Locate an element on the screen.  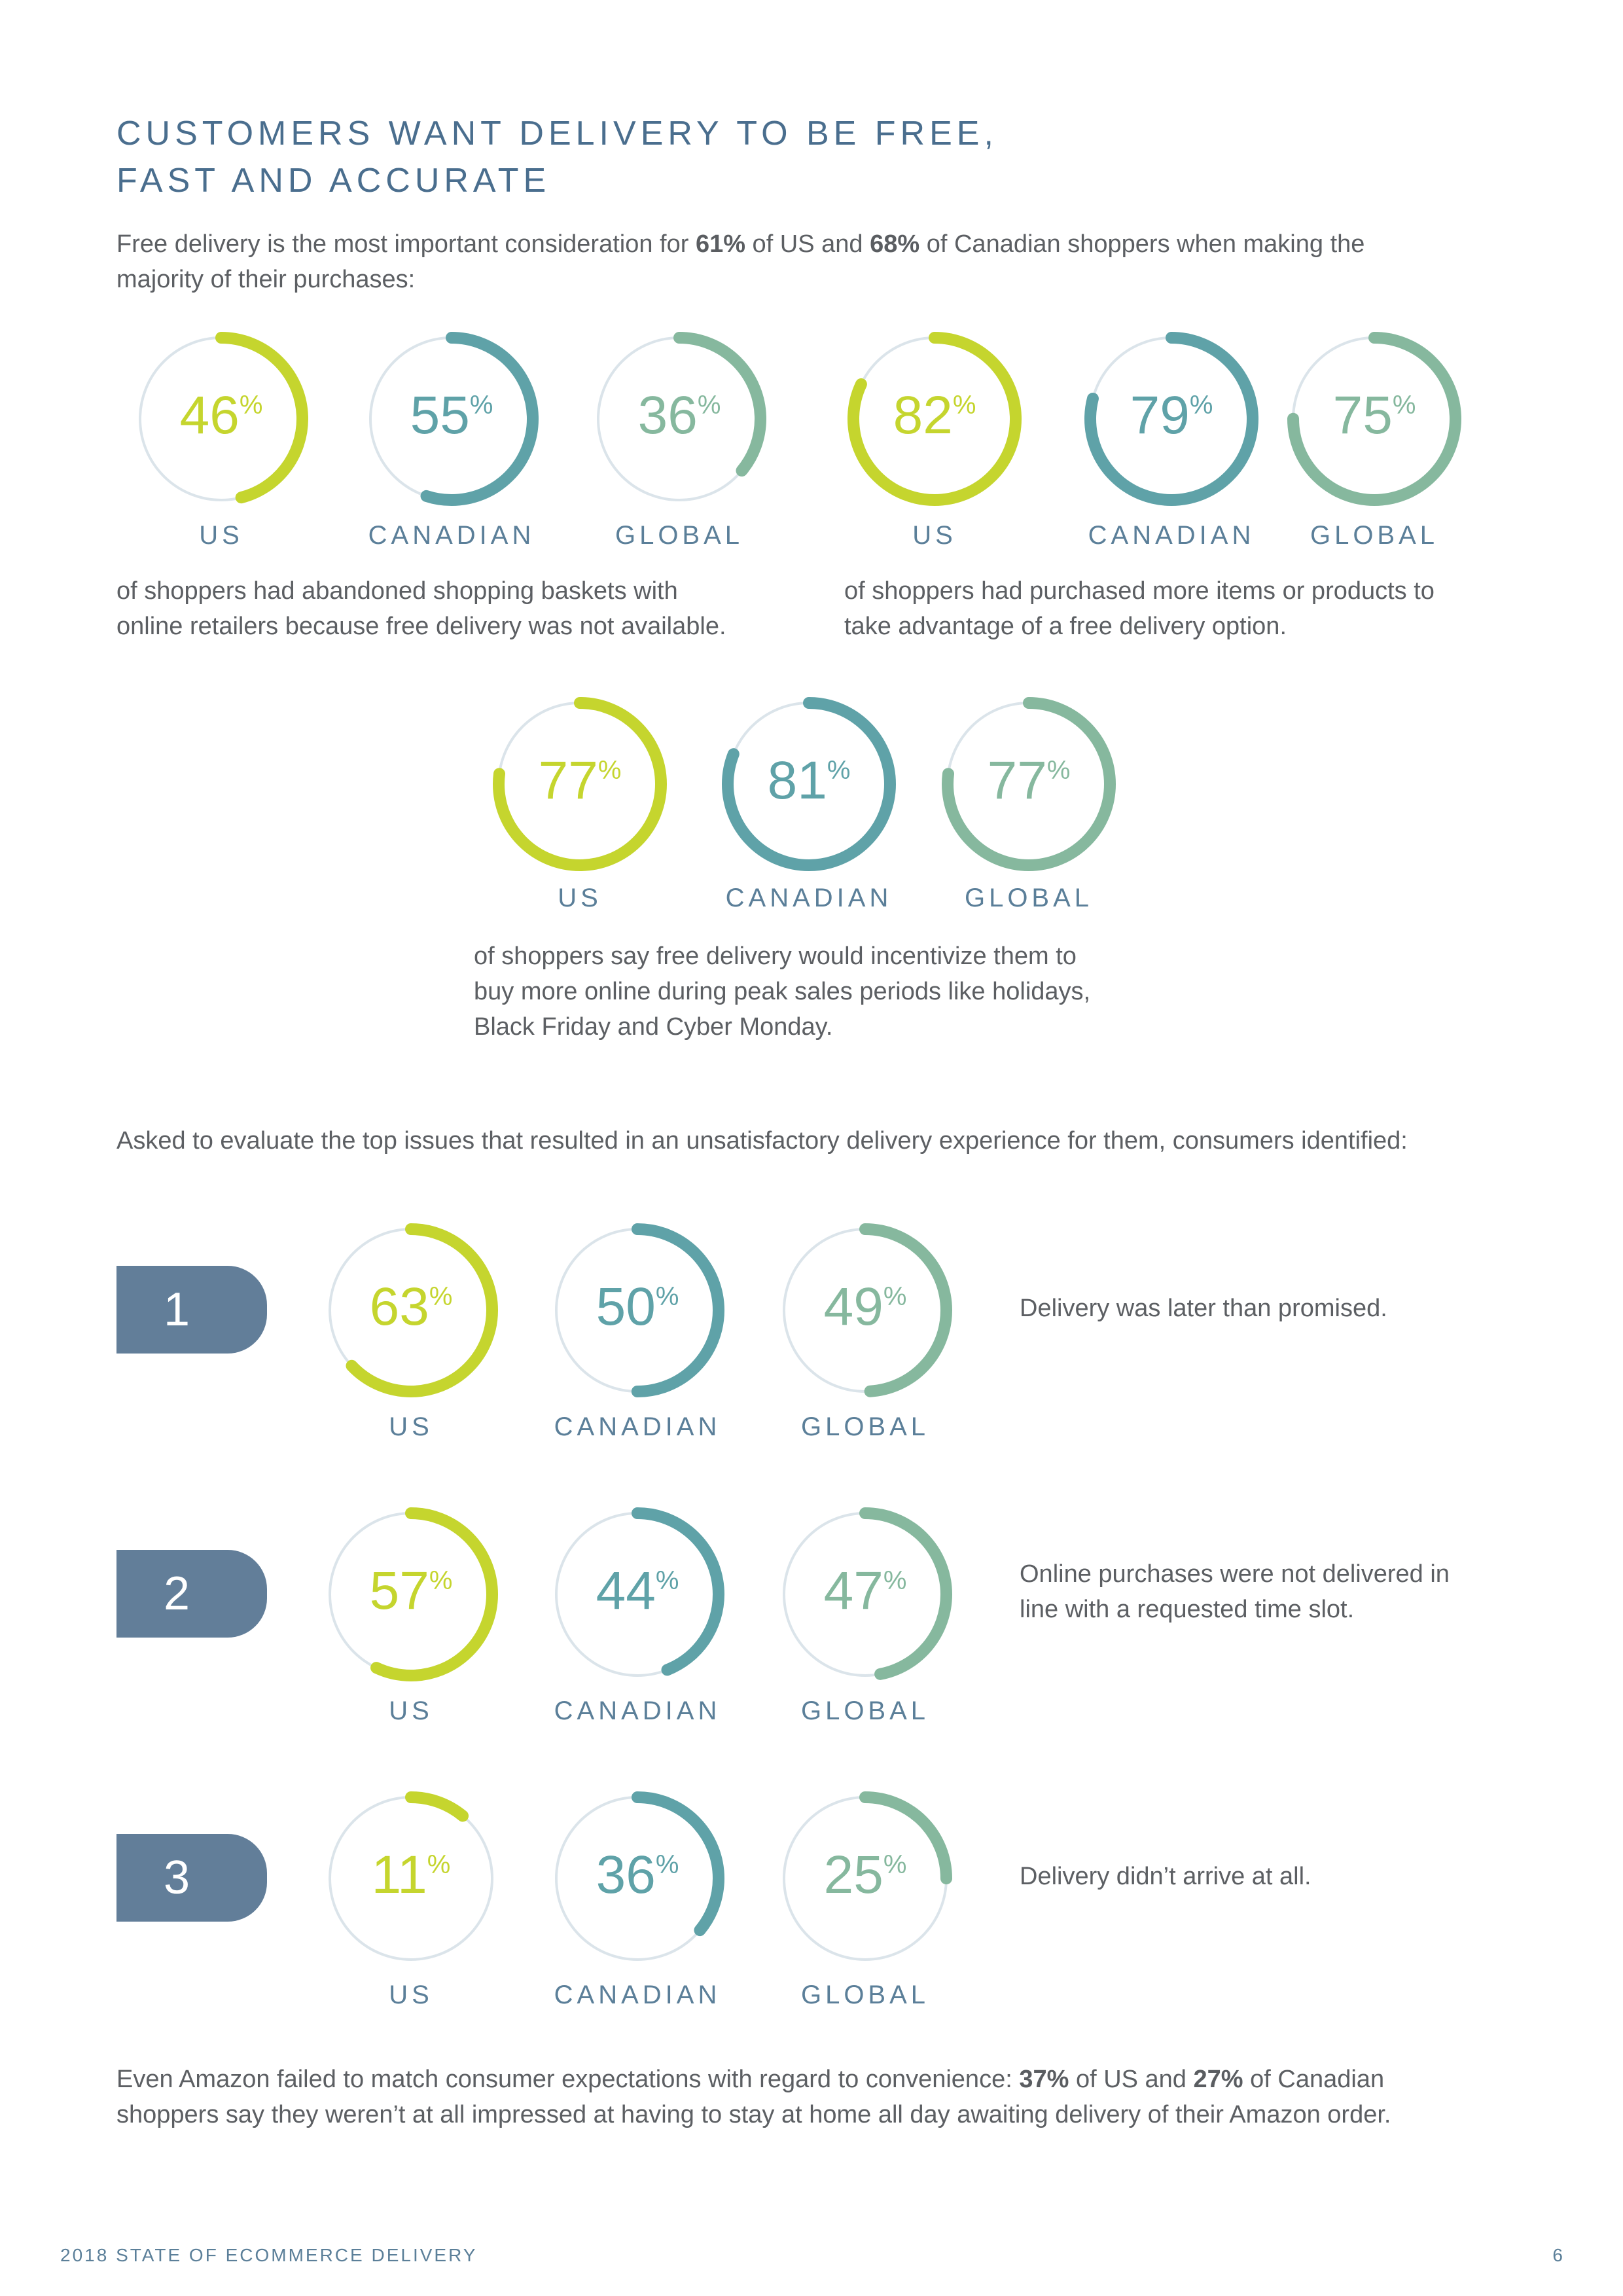
stat-donut: 57% is located at coordinates (411, 1594).